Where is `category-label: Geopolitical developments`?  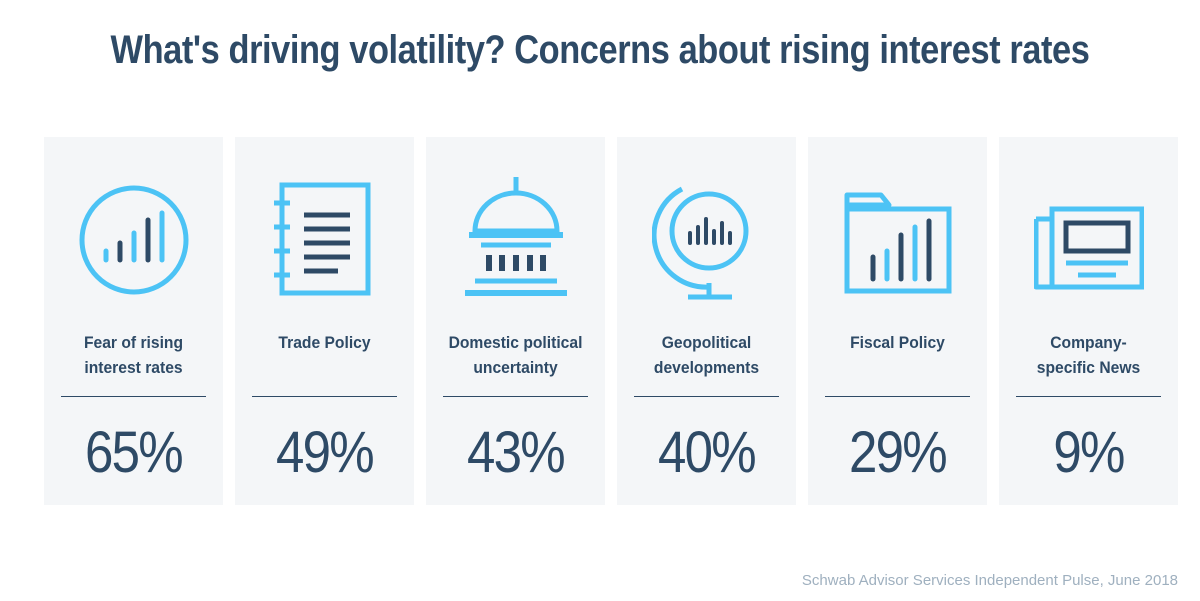
category-label: Geopolitical developments is located at coordinates (706, 355).